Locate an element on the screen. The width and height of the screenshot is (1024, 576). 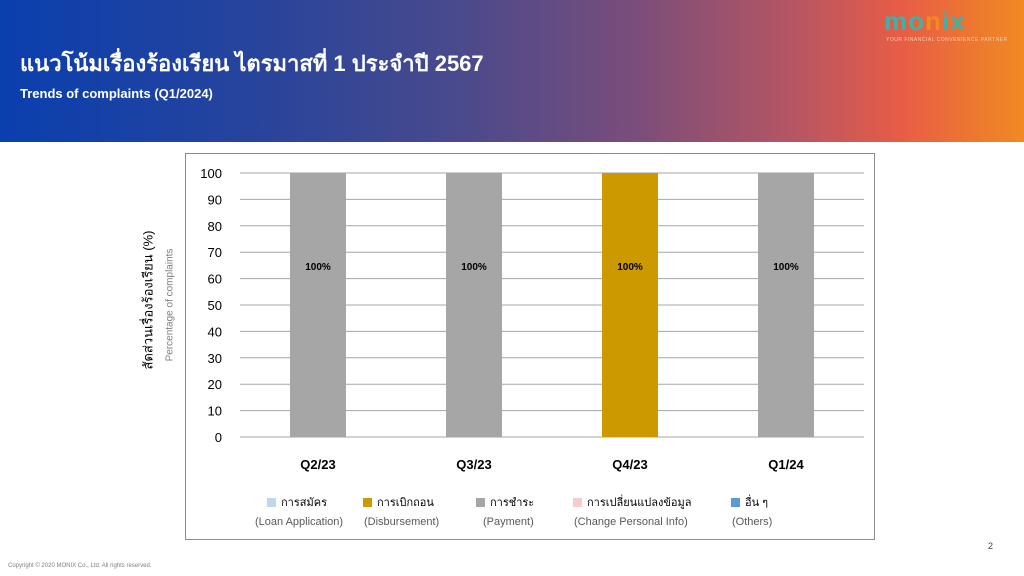
y-axis-label: สัดส่วนเรื่องร้องเรียน (%) is located at coordinates (148, 300).